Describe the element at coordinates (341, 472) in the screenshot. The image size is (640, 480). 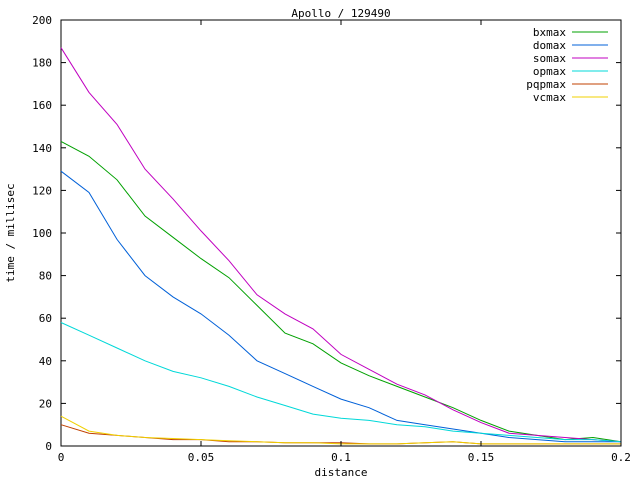
I see `x-axis-label: distance` at that location.